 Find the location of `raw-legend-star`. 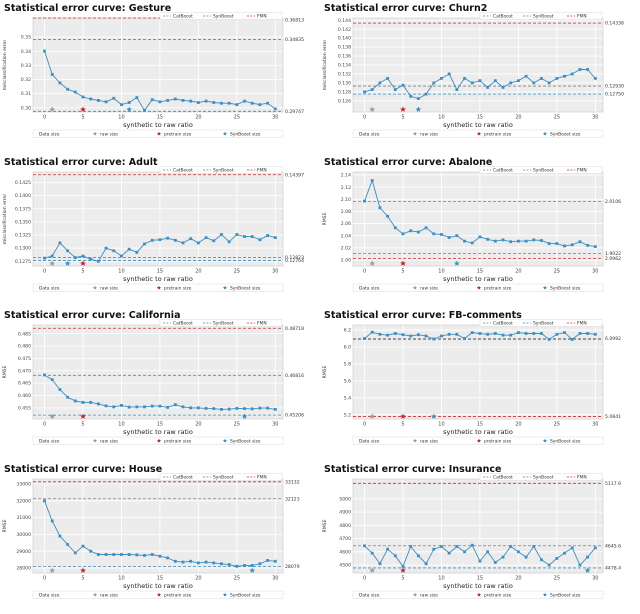

raw-legend-star is located at coordinates (415, 594).